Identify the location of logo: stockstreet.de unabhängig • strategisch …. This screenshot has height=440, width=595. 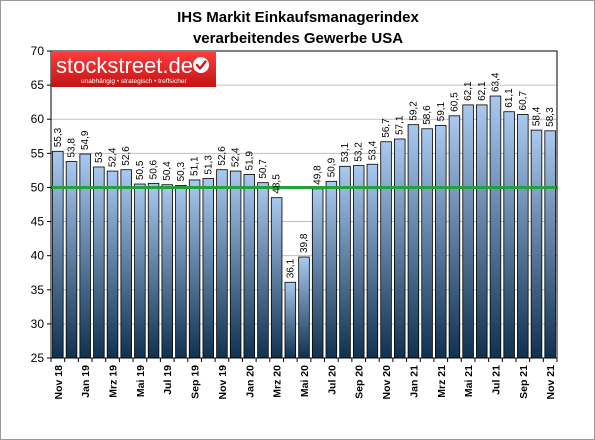
(133, 69).